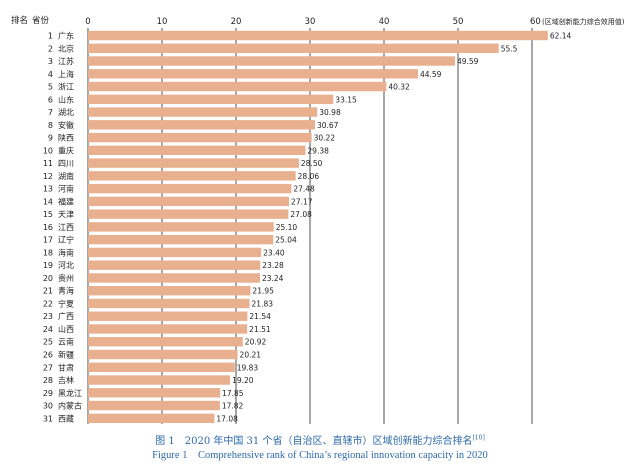 This screenshot has width=640, height=470. Describe the element at coordinates (330, 112) in the screenshot. I see `value-label: 30.98` at that location.